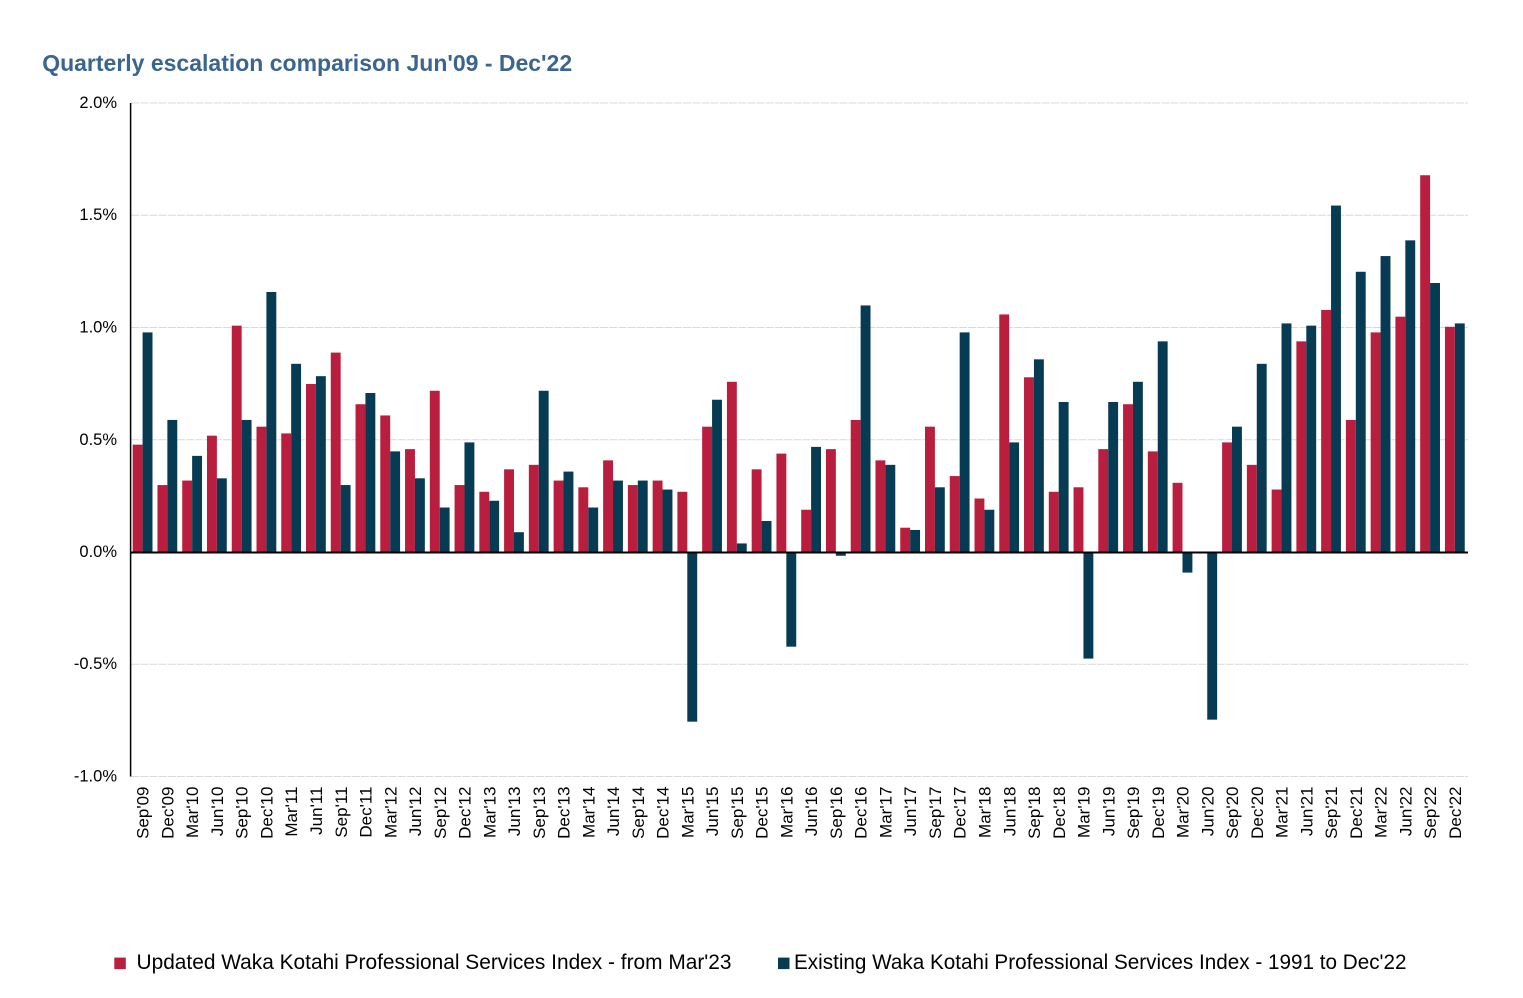  I want to click on svg-text: Dec'12, so click(465, 813).